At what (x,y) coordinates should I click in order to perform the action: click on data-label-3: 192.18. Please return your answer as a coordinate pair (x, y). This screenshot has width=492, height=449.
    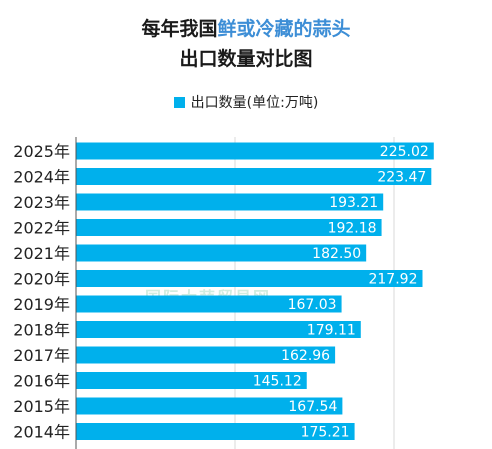
    Looking at the image, I should click on (352, 229).